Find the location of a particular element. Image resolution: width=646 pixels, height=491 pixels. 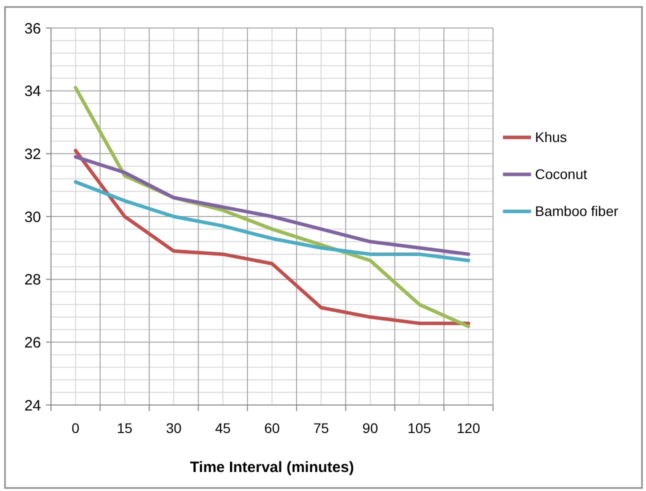

legend-label: Khus is located at coordinates (551, 137).